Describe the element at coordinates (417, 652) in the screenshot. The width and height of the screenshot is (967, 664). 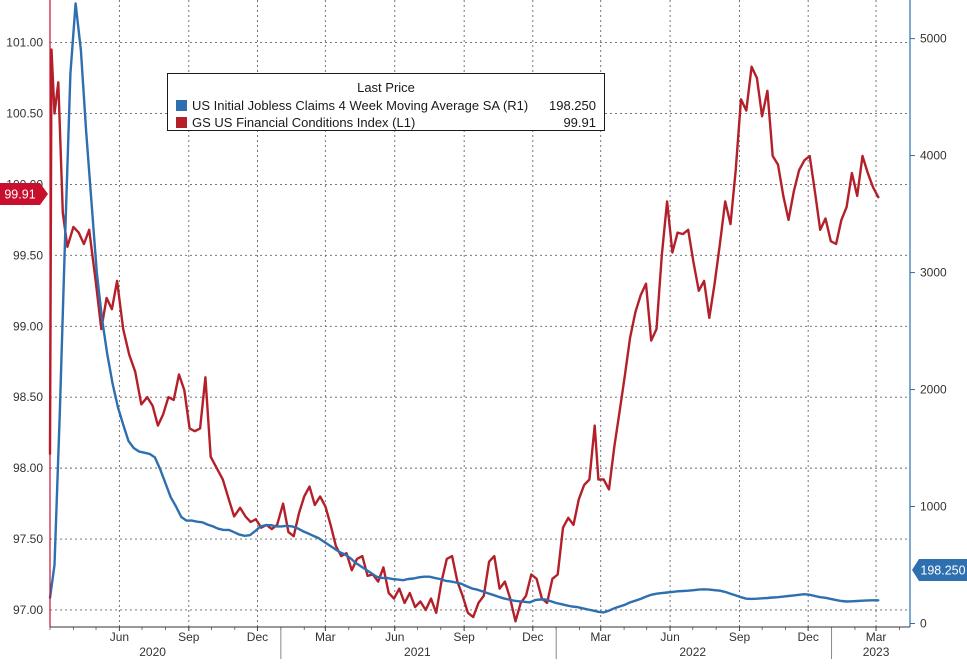
I see `year-label: 2021` at that location.